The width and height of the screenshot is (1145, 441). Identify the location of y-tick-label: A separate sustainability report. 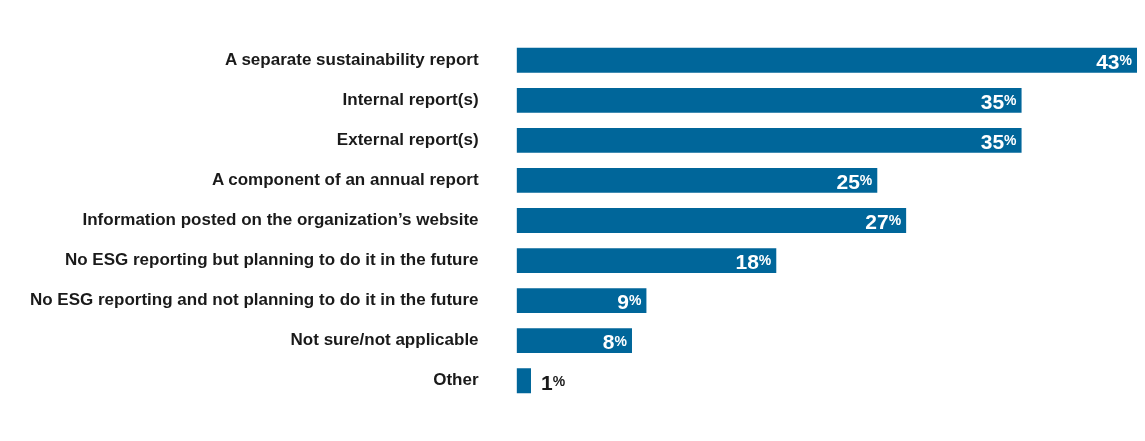
(352, 59).